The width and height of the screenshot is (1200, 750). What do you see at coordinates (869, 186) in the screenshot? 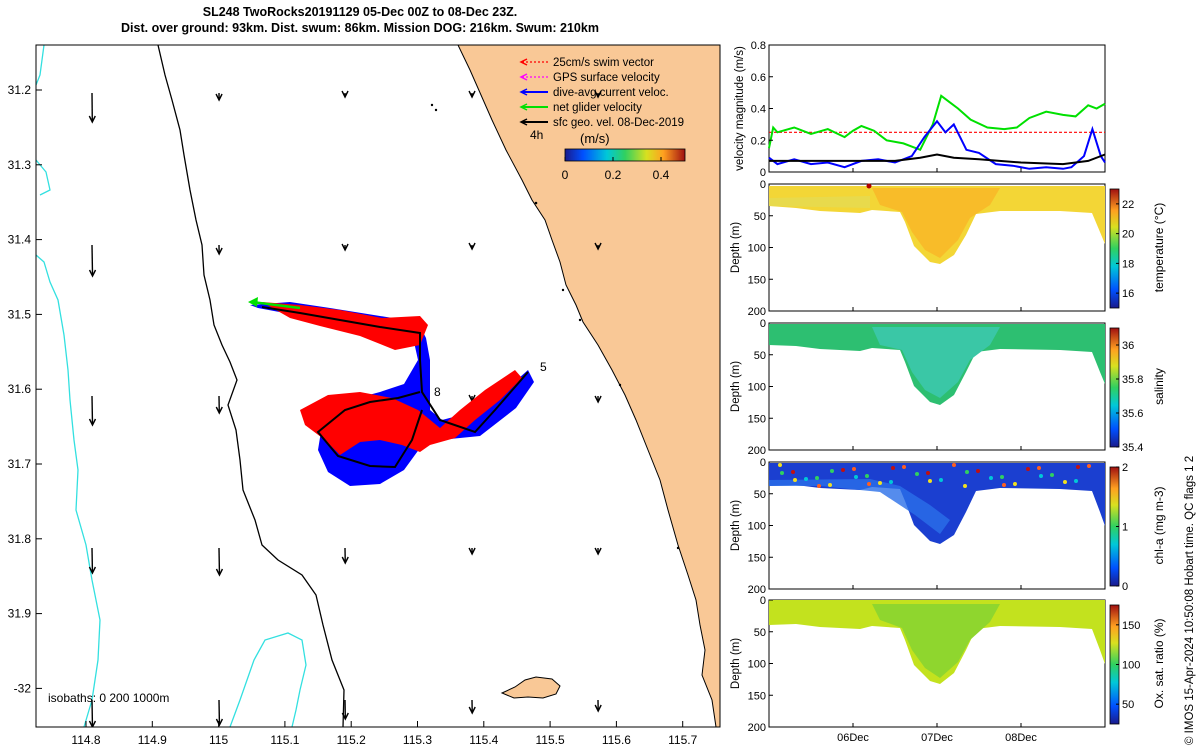
I see `temperature-hot-spot` at bounding box center [869, 186].